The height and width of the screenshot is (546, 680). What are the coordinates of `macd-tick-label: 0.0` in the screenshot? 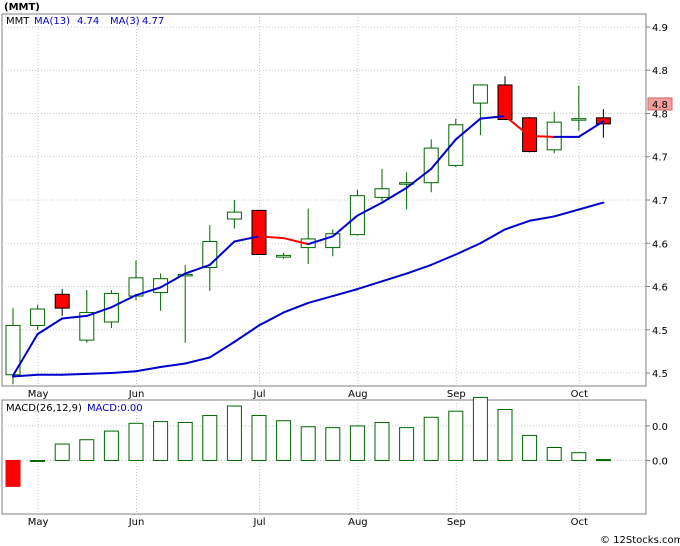 It's located at (660, 461).